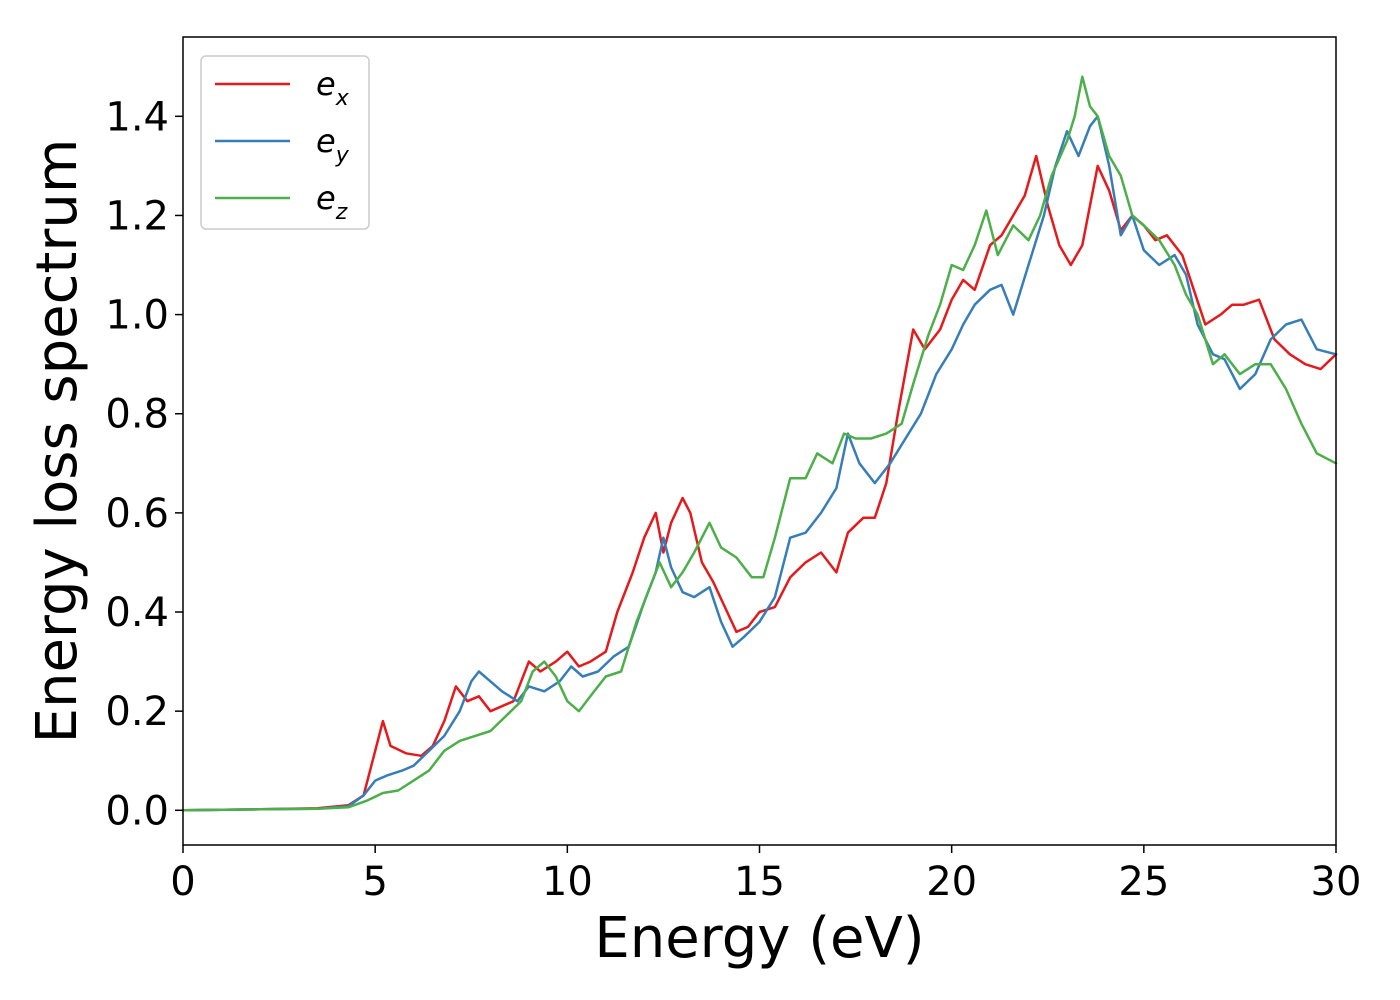 This screenshot has height=1000, width=1400. Describe the element at coordinates (137, 613) in the screenshot. I see `y-tick-label: 0.4` at that location.